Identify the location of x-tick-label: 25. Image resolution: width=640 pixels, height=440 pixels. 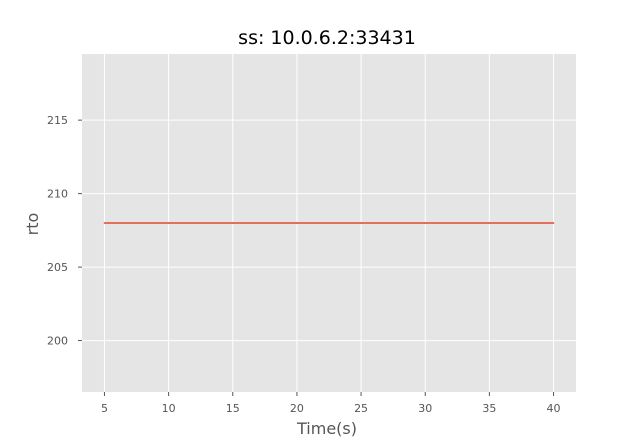
(361, 408).